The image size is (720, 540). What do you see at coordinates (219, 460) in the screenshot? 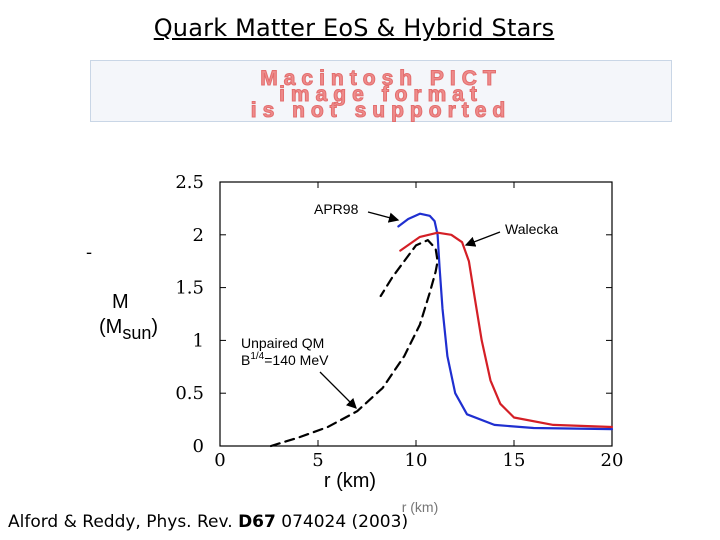
I see `x-tick-label: 0` at bounding box center [219, 460].